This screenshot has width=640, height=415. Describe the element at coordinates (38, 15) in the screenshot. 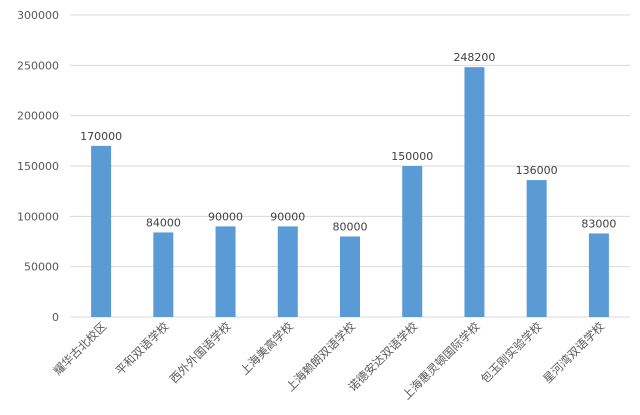

I see `y-tick-label: 300000` at that location.